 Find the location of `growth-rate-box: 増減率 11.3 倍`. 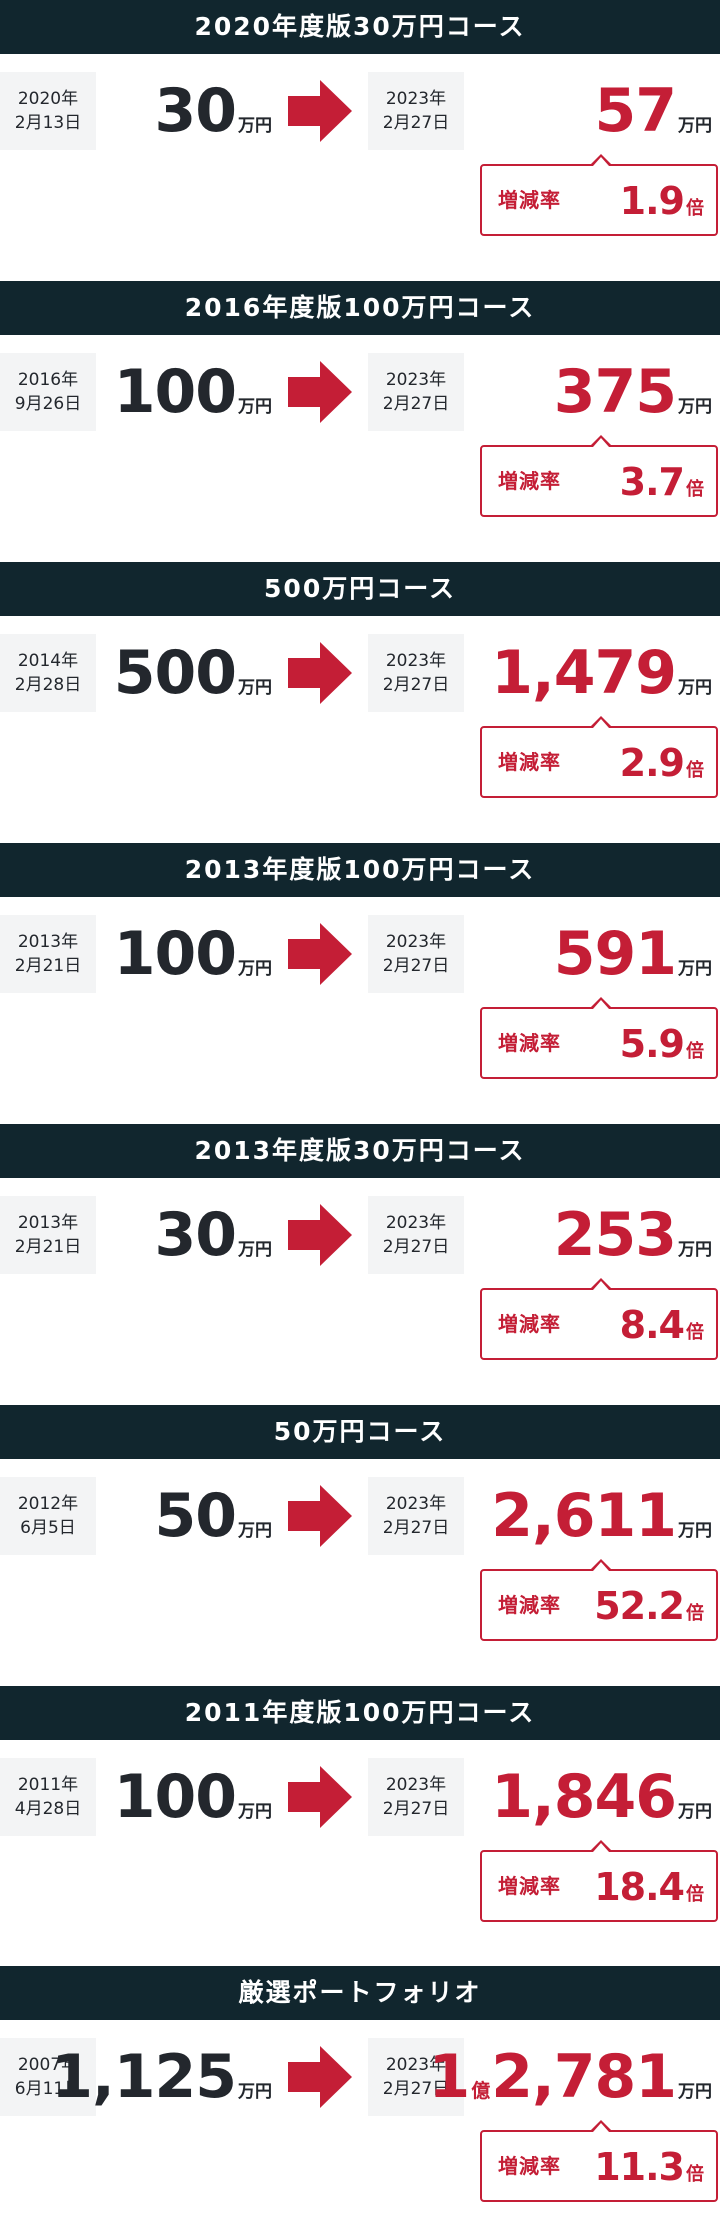

growth-rate-box: 増減率 11.3 倍 is located at coordinates (599, 2161).